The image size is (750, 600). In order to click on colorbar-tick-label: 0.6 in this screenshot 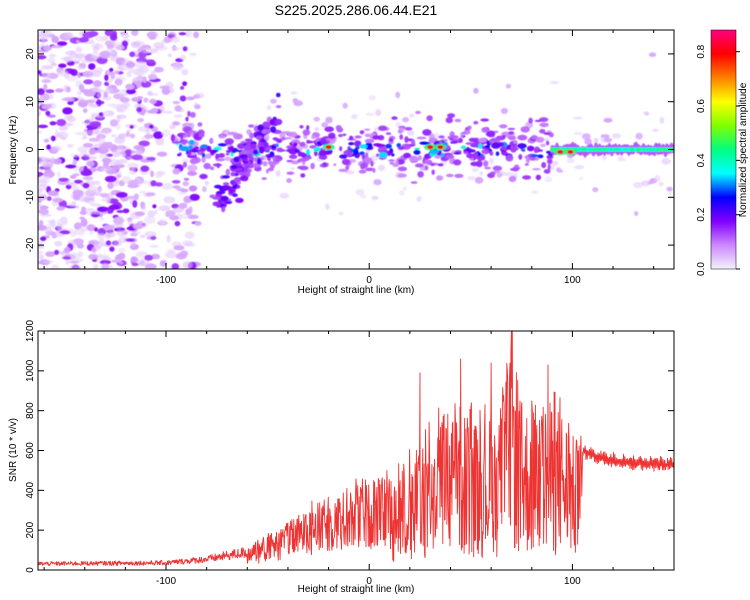, I will do `click(701, 106)`.